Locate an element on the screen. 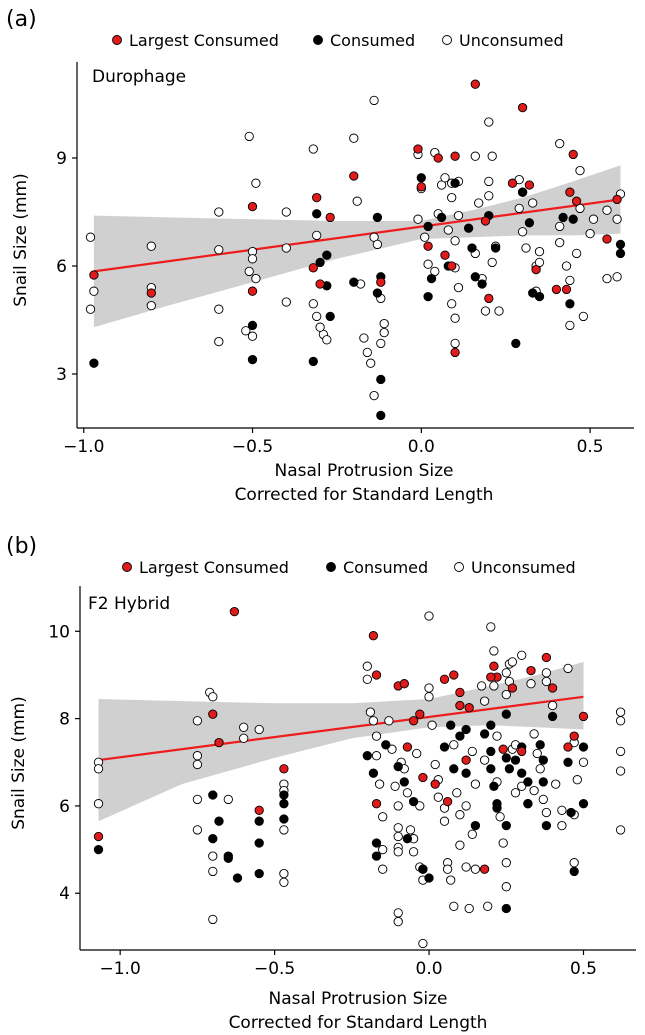 This screenshot has height=1035, width=645. panel-a-y-tick-label: 6 is located at coordinates (61, 267).